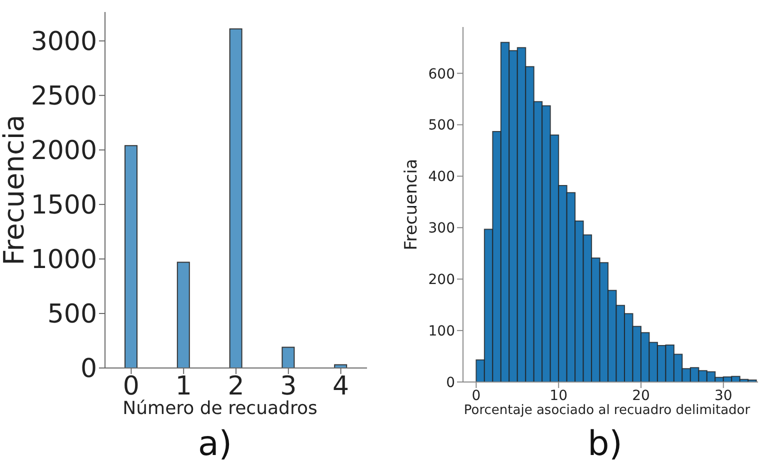 The width and height of the screenshot is (759, 468). Describe the element at coordinates (441, 332) in the screenshot. I see `y-tick-label: 100` at that location.